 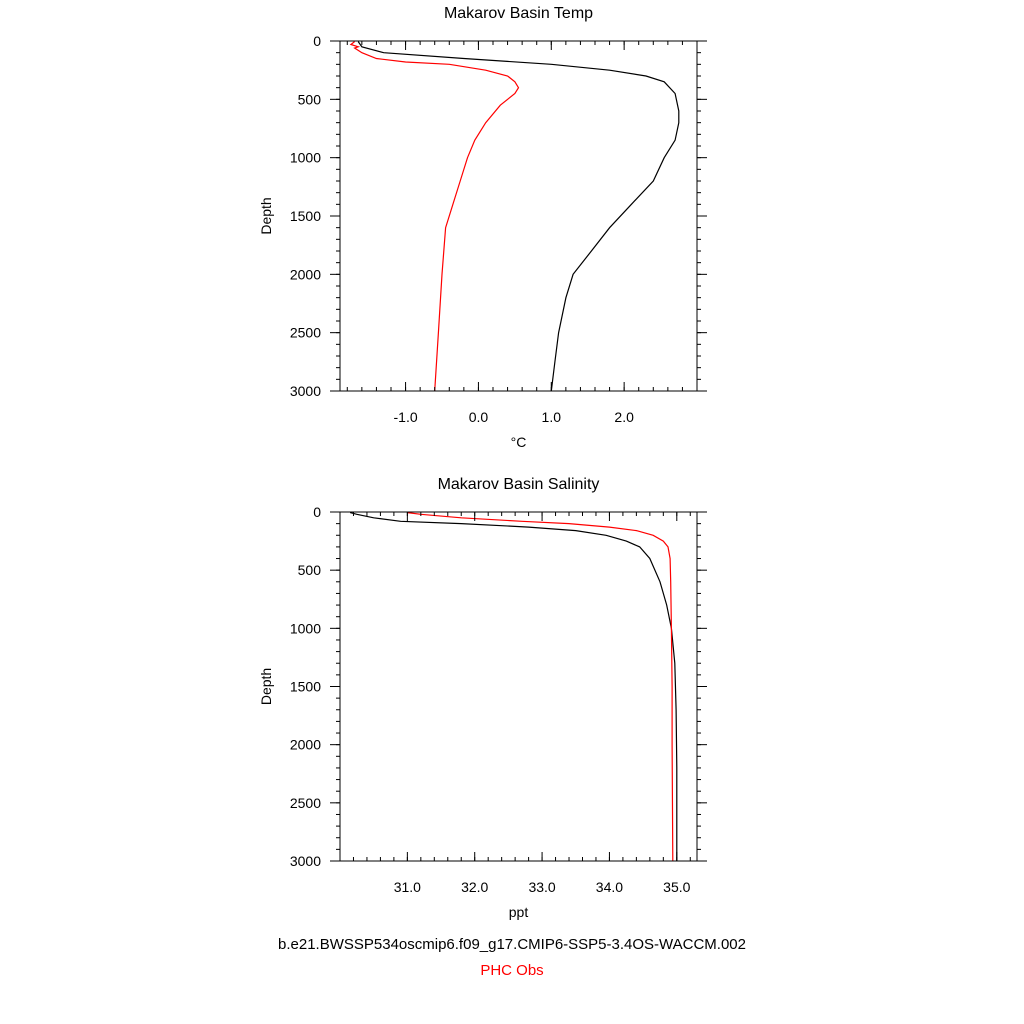 I want to click on temp-y-tick-label: 1500, so click(x=305, y=216).